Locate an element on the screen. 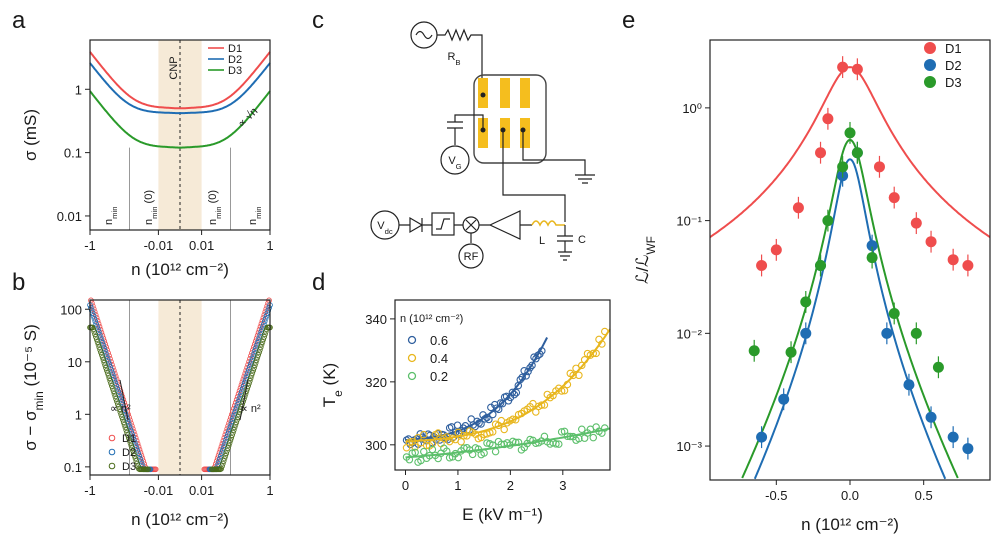 This screenshot has height=550, width=997. y-axis-title: Te (K) is located at coordinates (332, 385).